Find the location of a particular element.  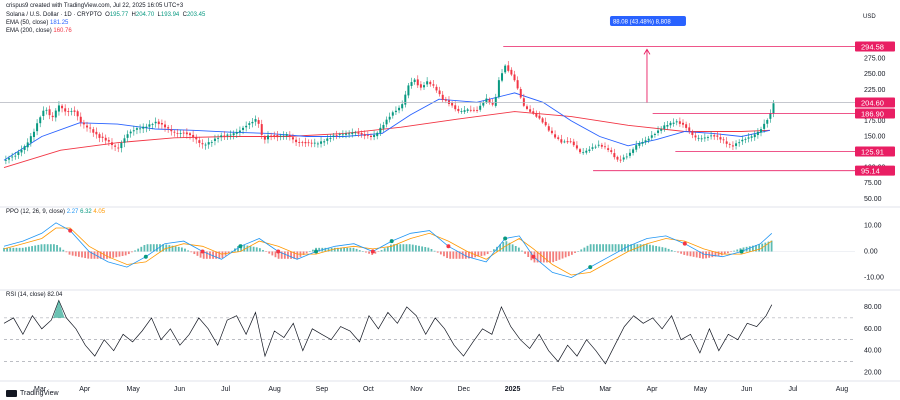

rsi-y-tick: 40.00 is located at coordinates (873, 351).